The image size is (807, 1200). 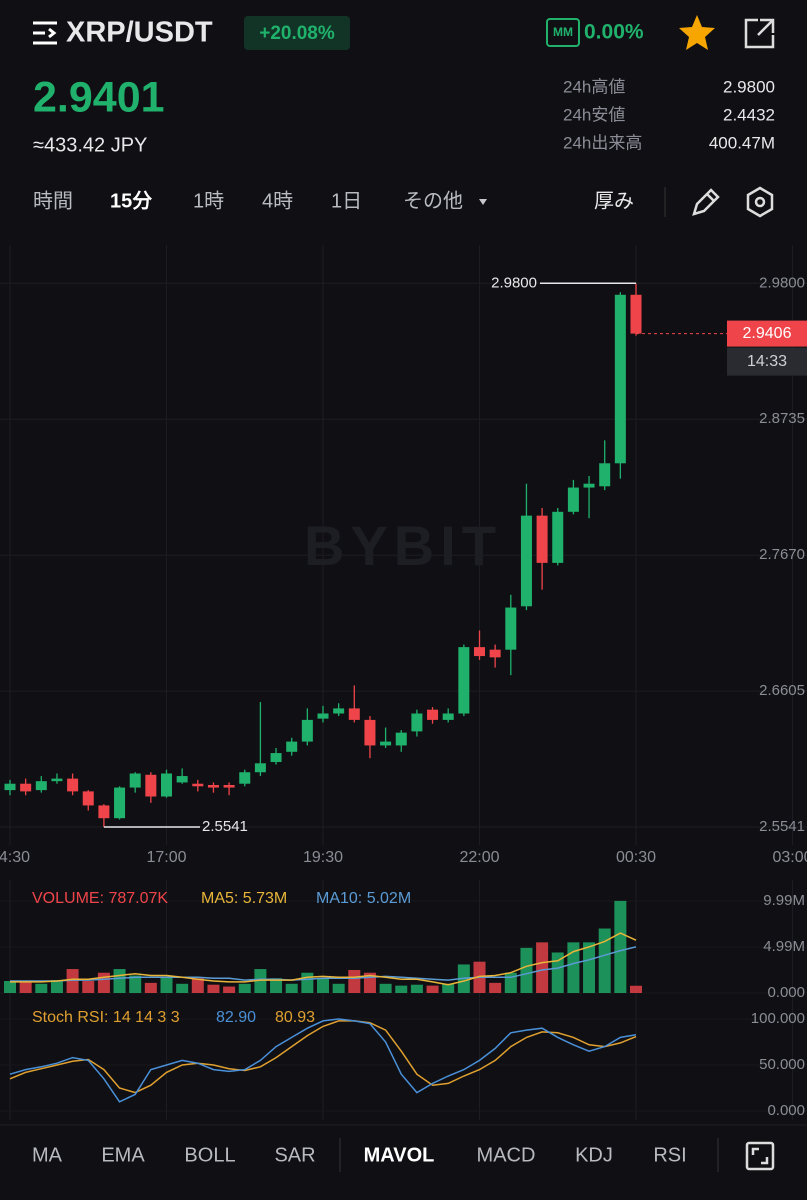 What do you see at coordinates (209, 1155) in the screenshot?
I see `indicator-tab: BOLL` at bounding box center [209, 1155].